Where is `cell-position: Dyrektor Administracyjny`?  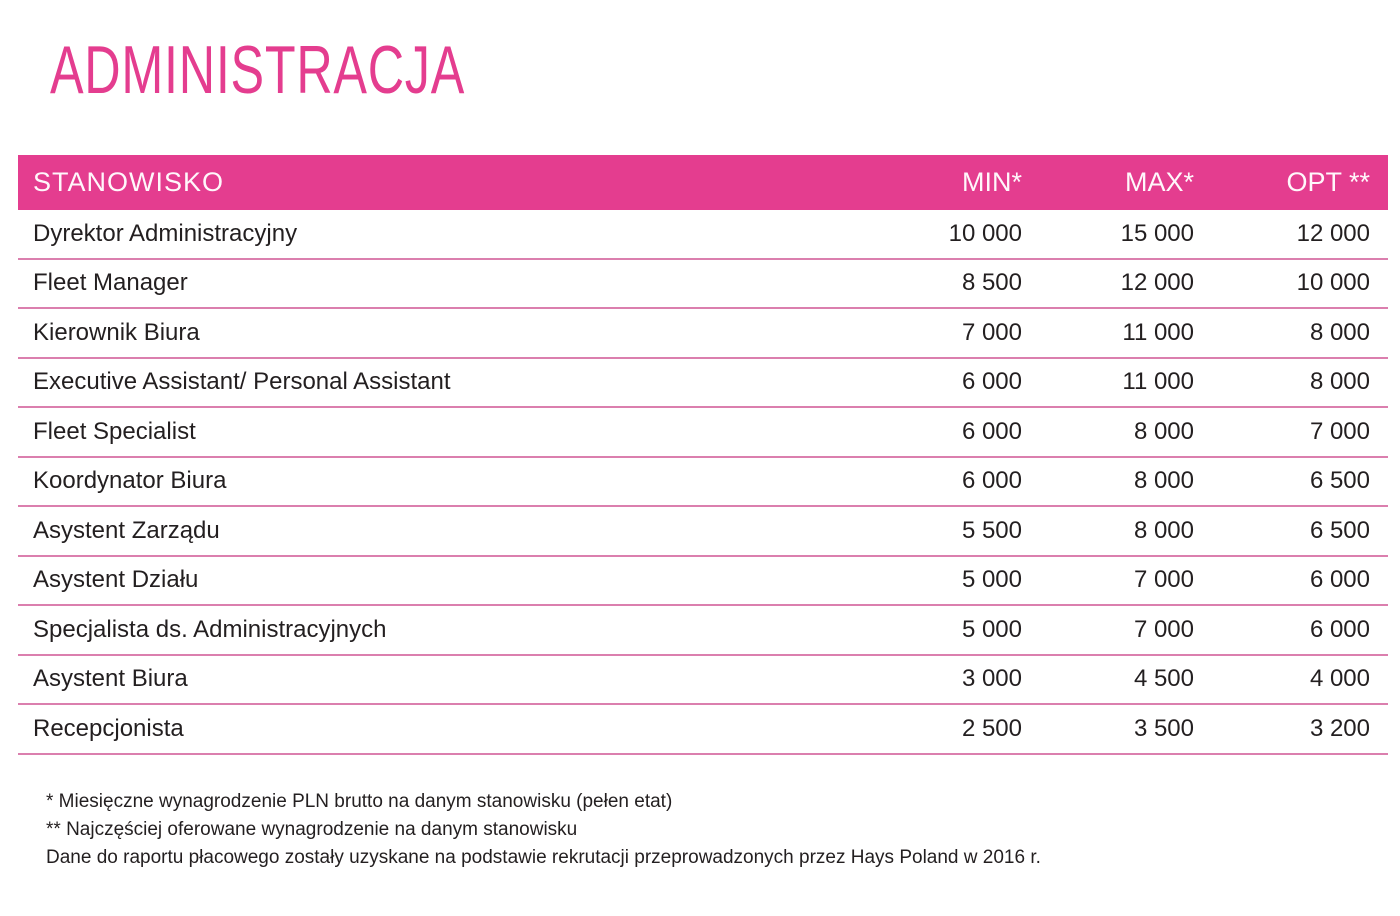
cell-position: Dyrektor Administracyjny is located at coordinates (165, 233).